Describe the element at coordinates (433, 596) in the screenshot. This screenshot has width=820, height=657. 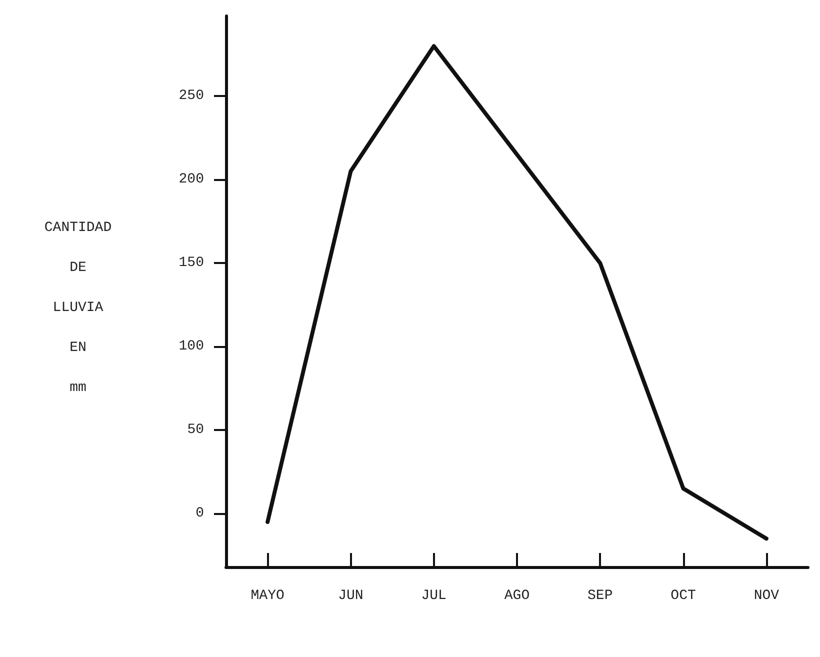
I see `x-tick-label: JUL` at that location.